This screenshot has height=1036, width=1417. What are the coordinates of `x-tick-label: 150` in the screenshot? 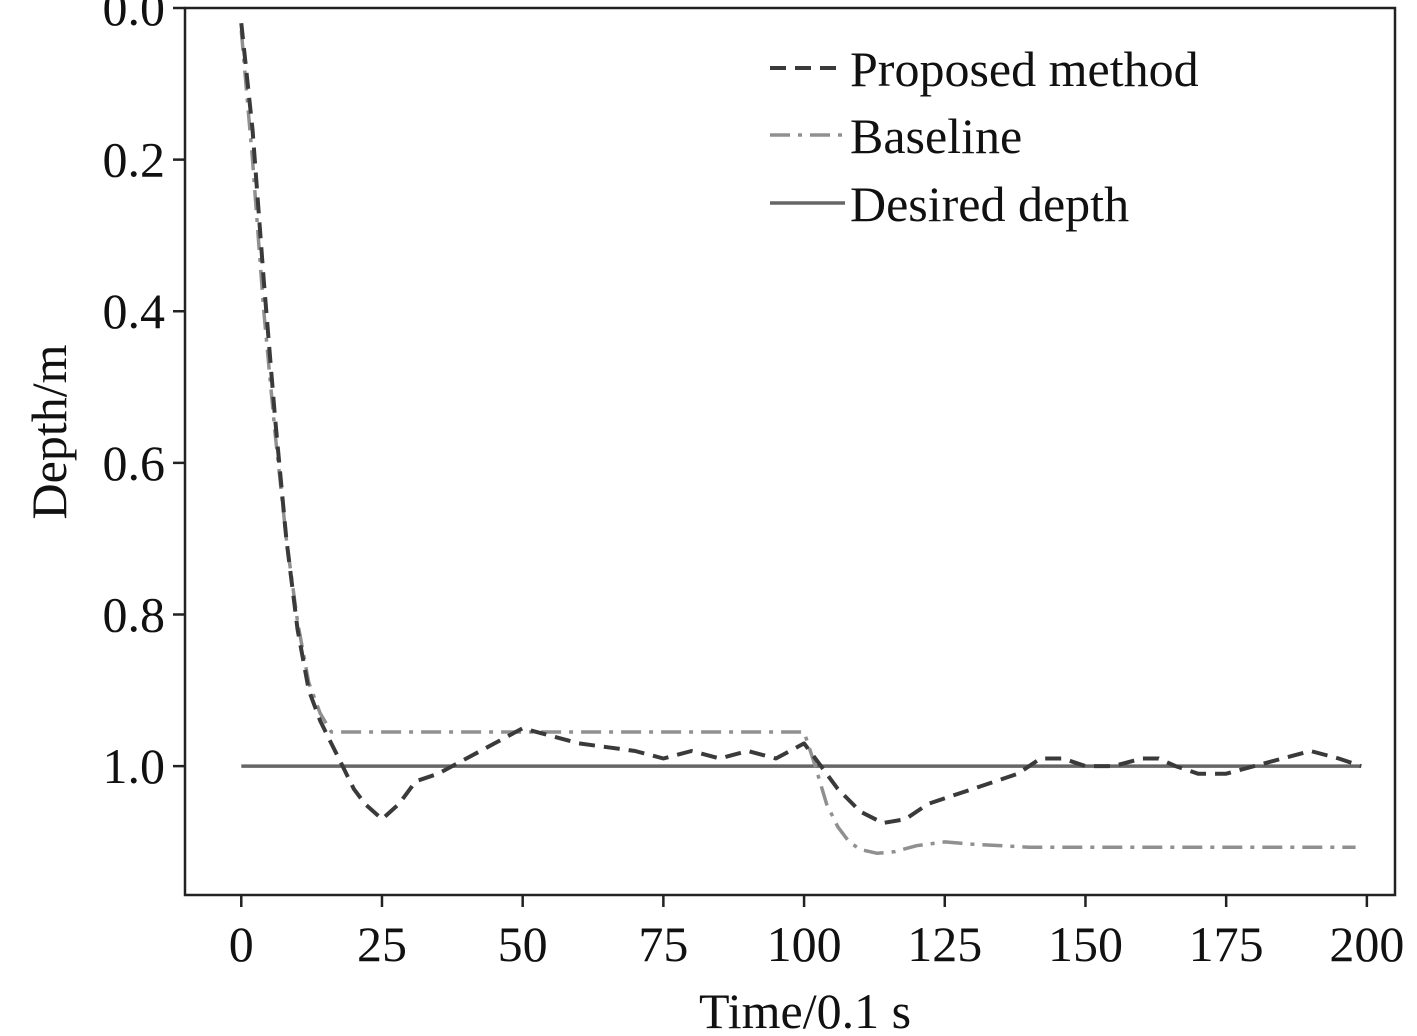 It's located at (1085, 944).